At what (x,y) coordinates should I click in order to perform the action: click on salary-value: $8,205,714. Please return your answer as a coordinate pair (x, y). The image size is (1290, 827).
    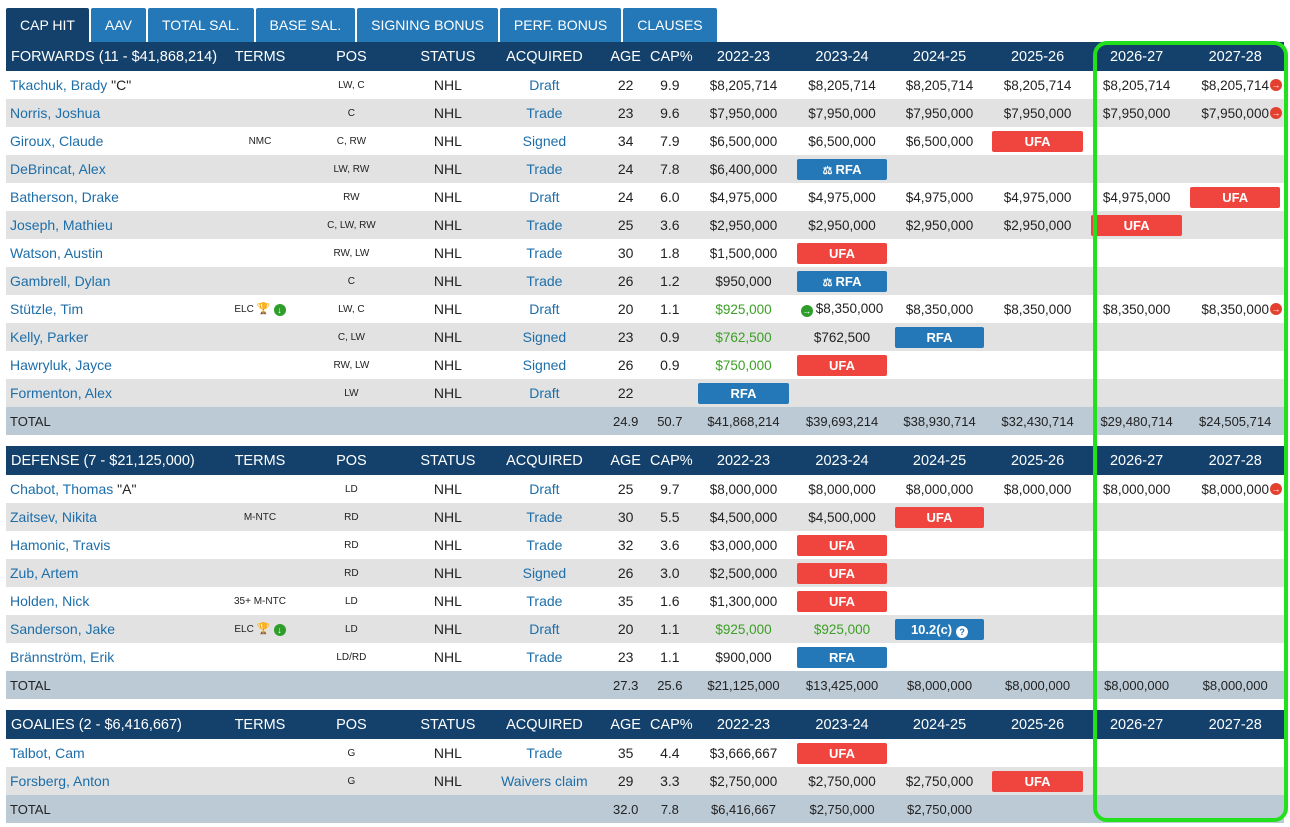
    Looking at the image, I should click on (1235, 85).